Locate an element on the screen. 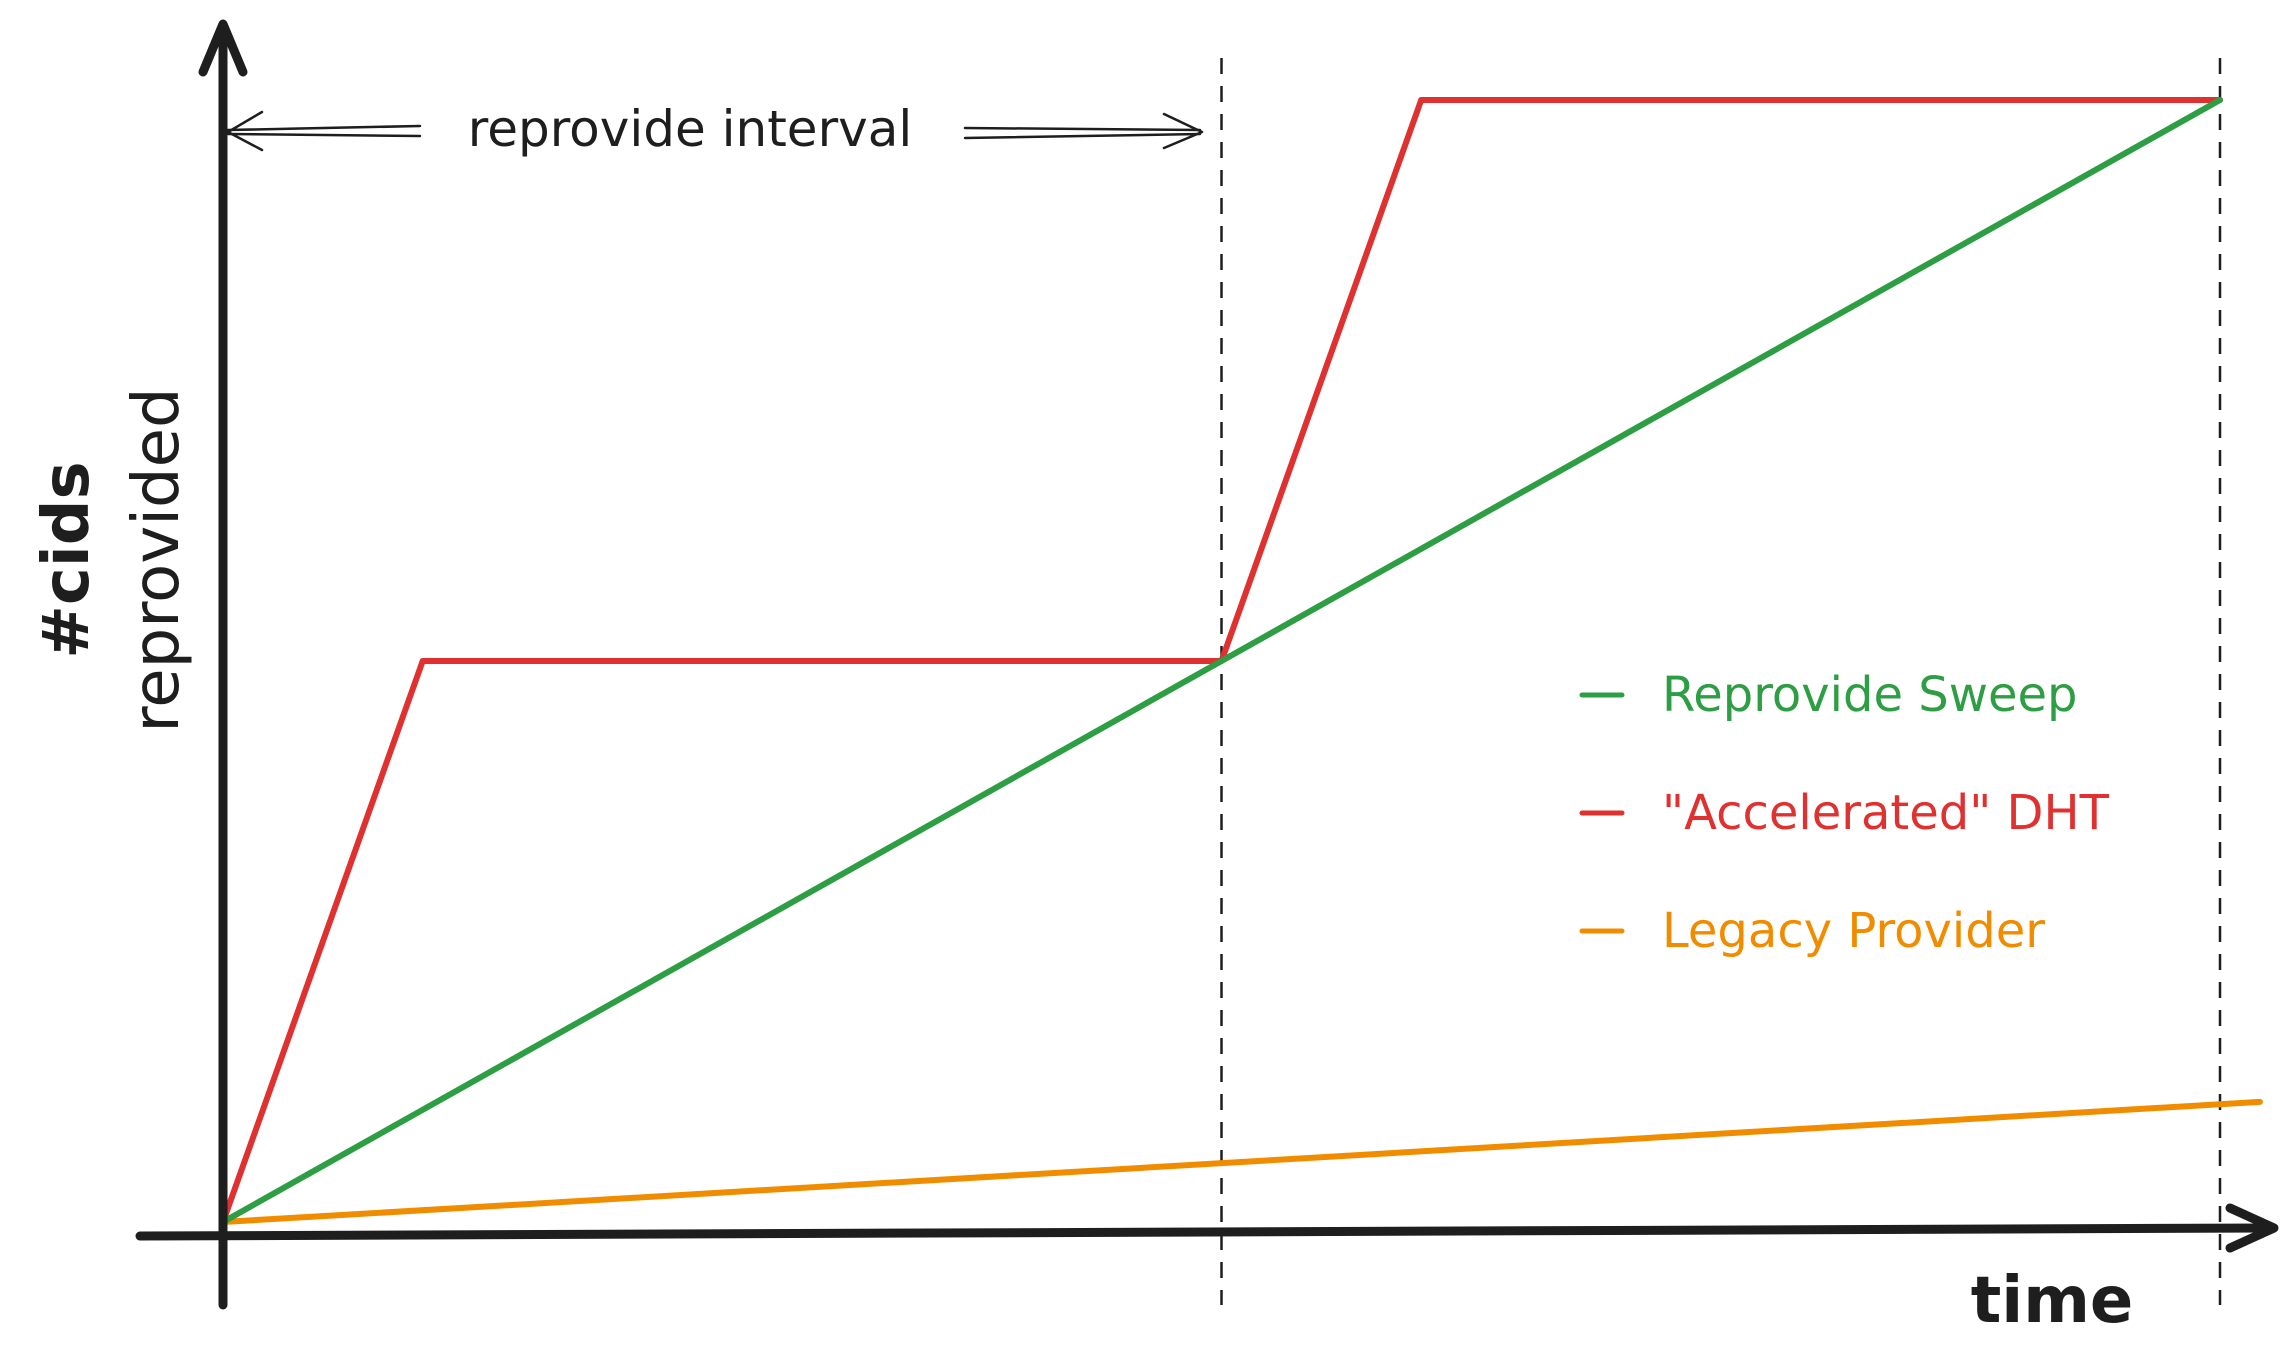  legend-label-2: Legacy Provider is located at coordinates (1853, 931).